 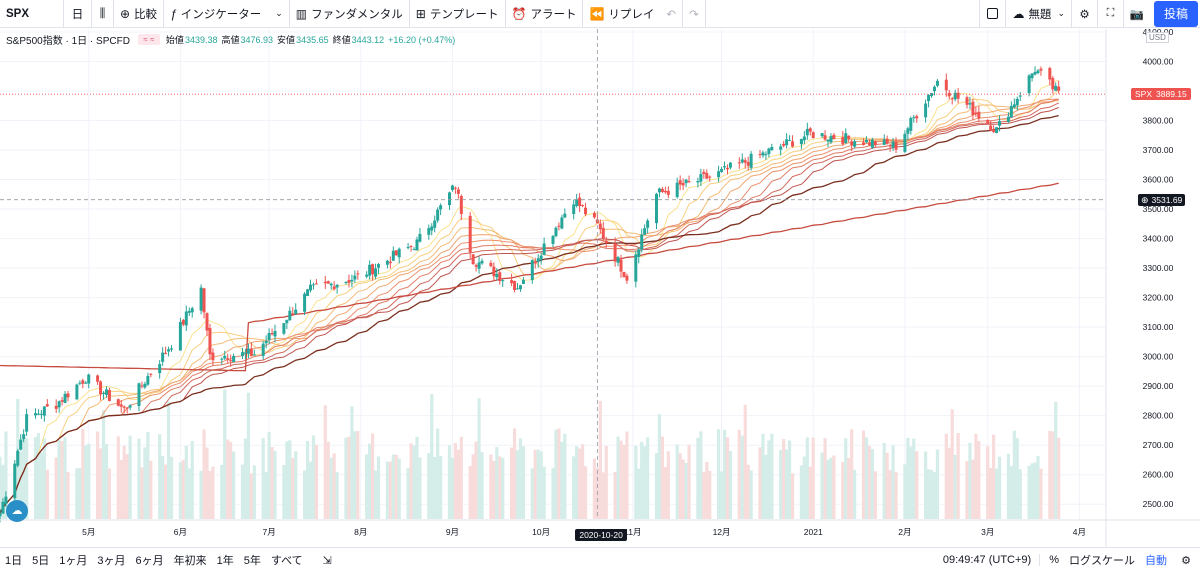 What do you see at coordinates (252, 561) in the screenshot?
I see `range-button-7: 5年` at bounding box center [252, 561].